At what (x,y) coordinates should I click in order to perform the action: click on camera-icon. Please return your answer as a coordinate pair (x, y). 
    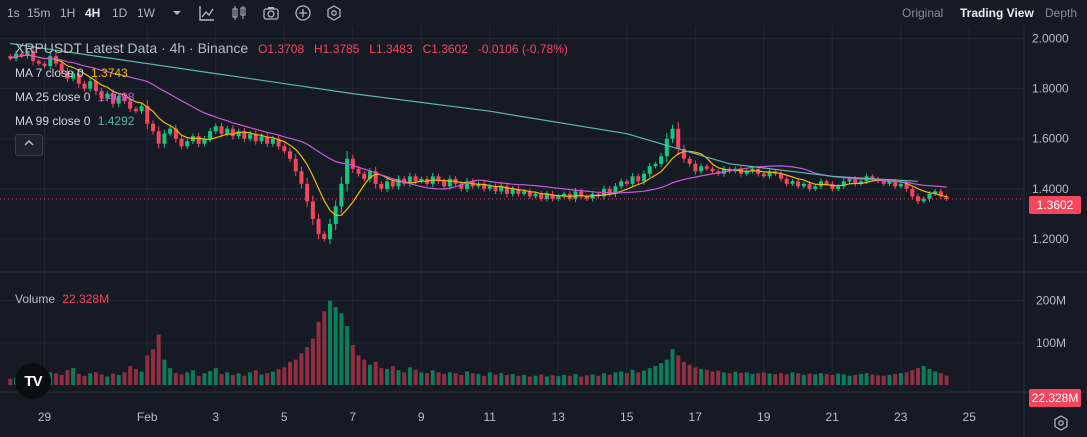
    Looking at the image, I should click on (271, 13).